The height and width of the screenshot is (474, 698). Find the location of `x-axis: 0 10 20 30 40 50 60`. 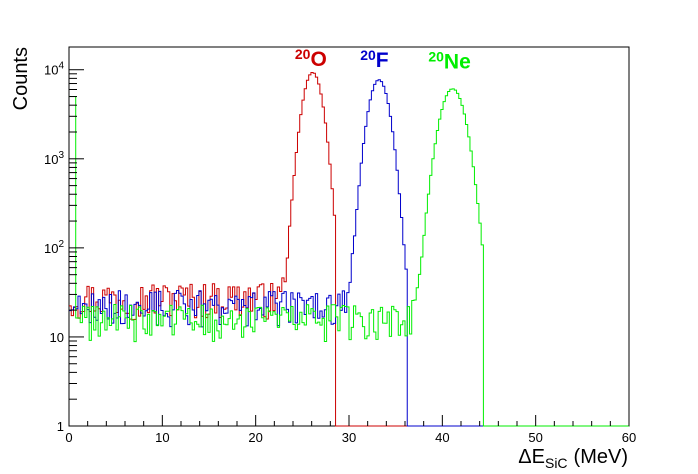

x-axis: 0 10 20 30 40 50 60 is located at coordinates (350, 430).